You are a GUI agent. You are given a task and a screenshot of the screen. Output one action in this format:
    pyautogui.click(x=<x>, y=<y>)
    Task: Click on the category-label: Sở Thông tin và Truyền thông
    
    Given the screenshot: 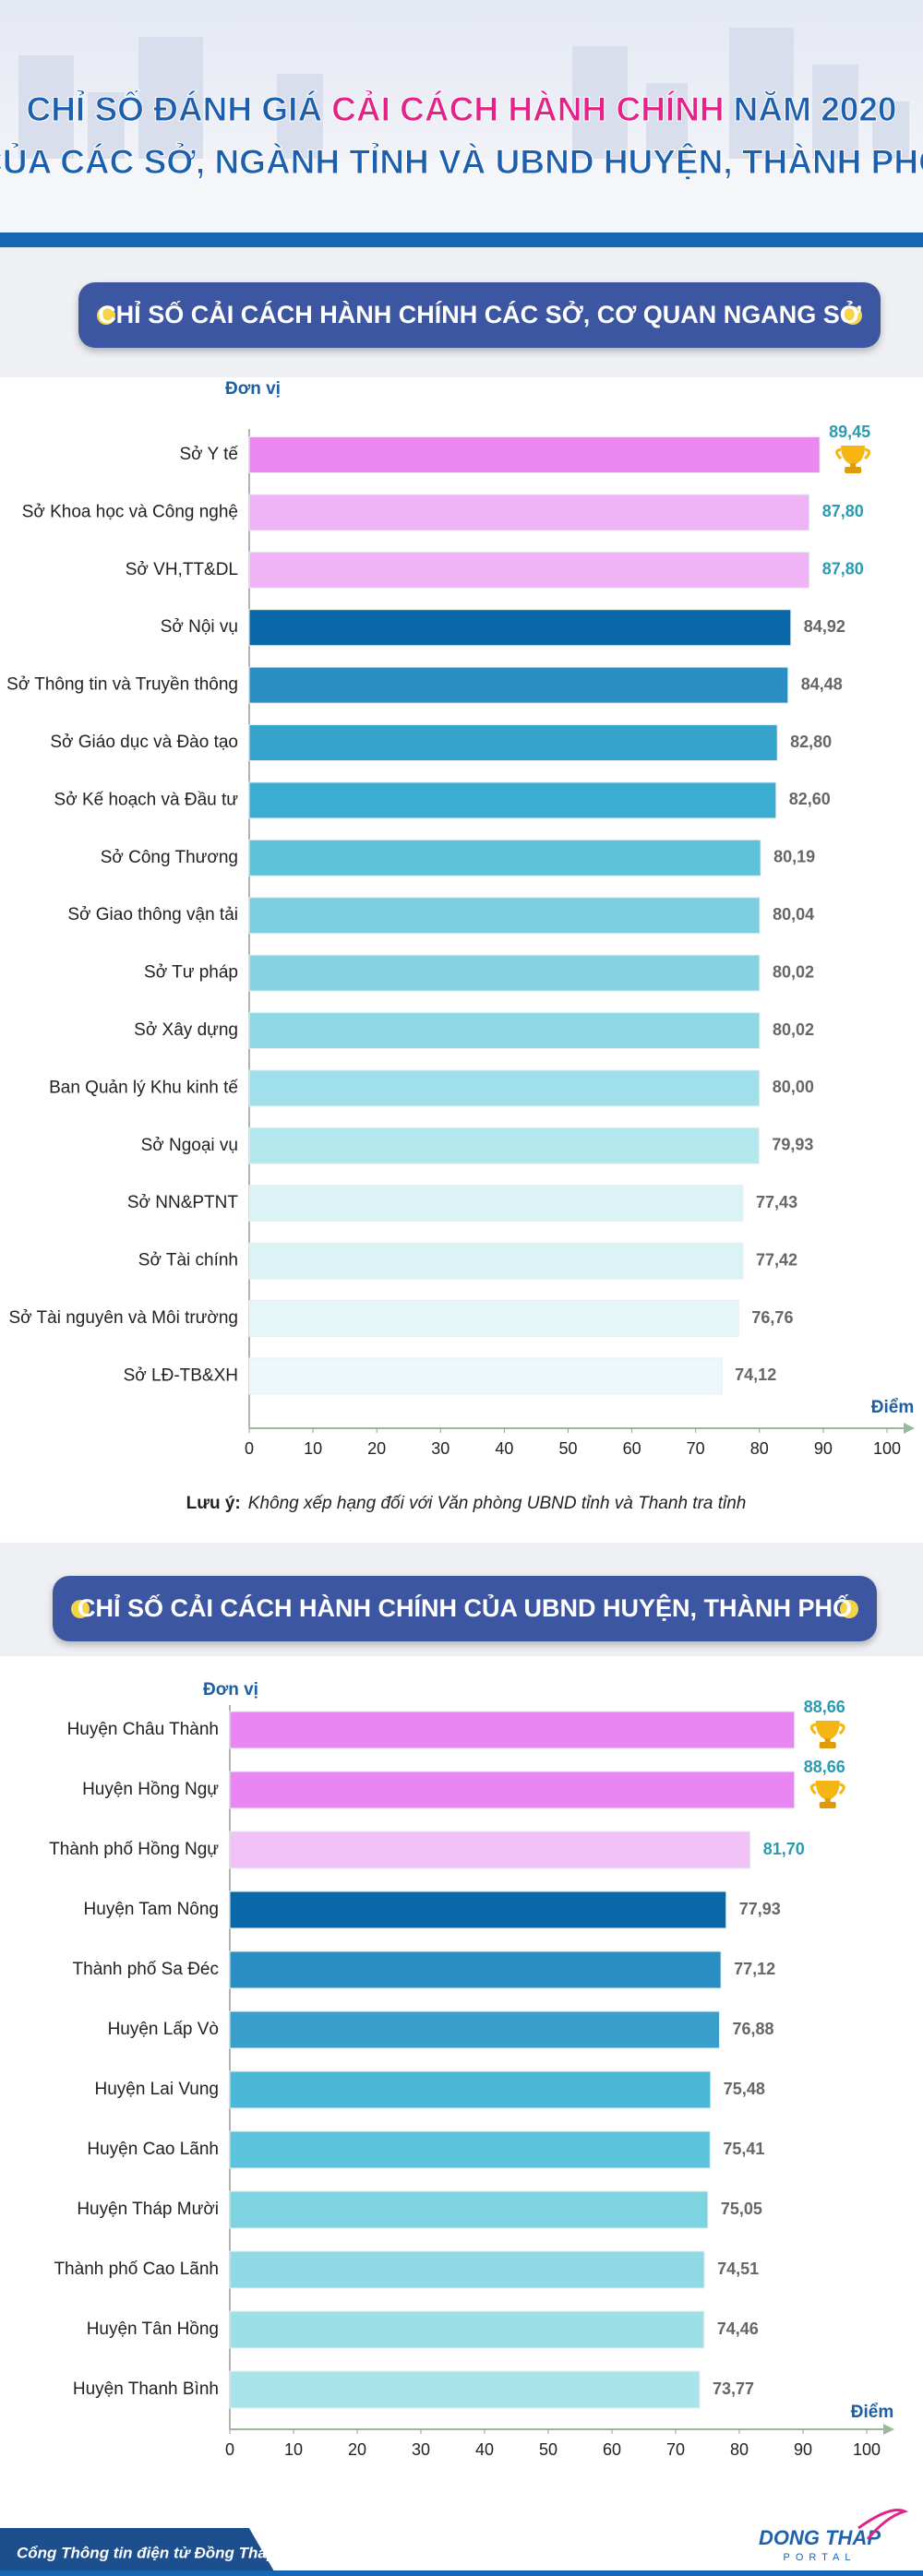 What is the action you would take?
    pyautogui.click(x=122, y=685)
    